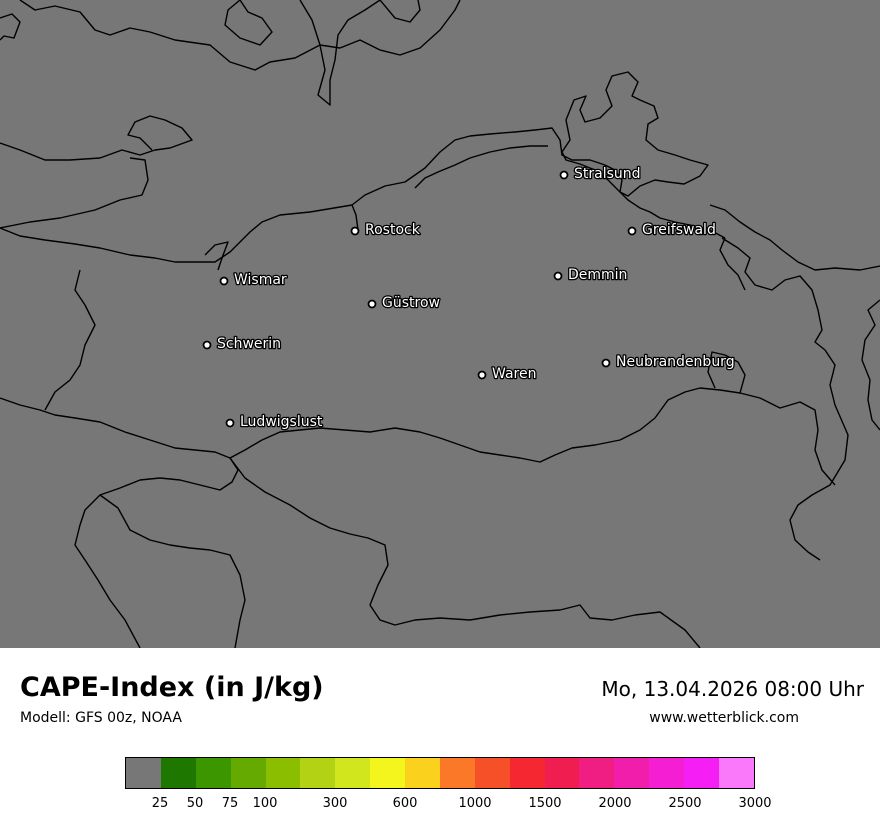 This screenshot has height=830, width=880. I want to click on colorbar-tick-label: 2500, so click(685, 803).